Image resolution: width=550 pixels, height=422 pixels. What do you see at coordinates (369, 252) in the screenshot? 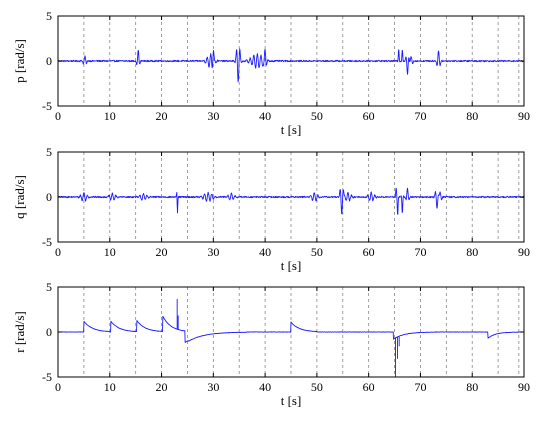
I see `panel-2-x-tick-label: 60` at bounding box center [369, 252].